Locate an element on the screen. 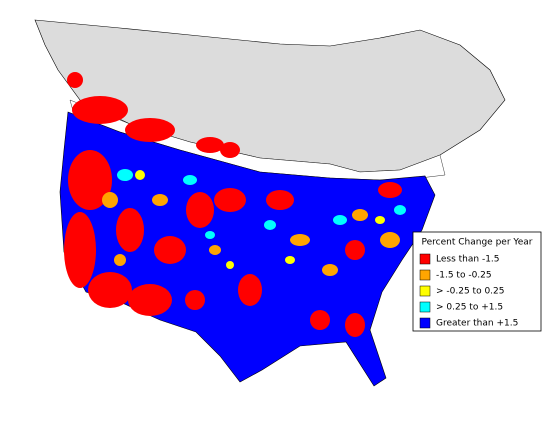 This screenshot has width=553, height=427. legend-title: Percent Change per Year is located at coordinates (477, 243).